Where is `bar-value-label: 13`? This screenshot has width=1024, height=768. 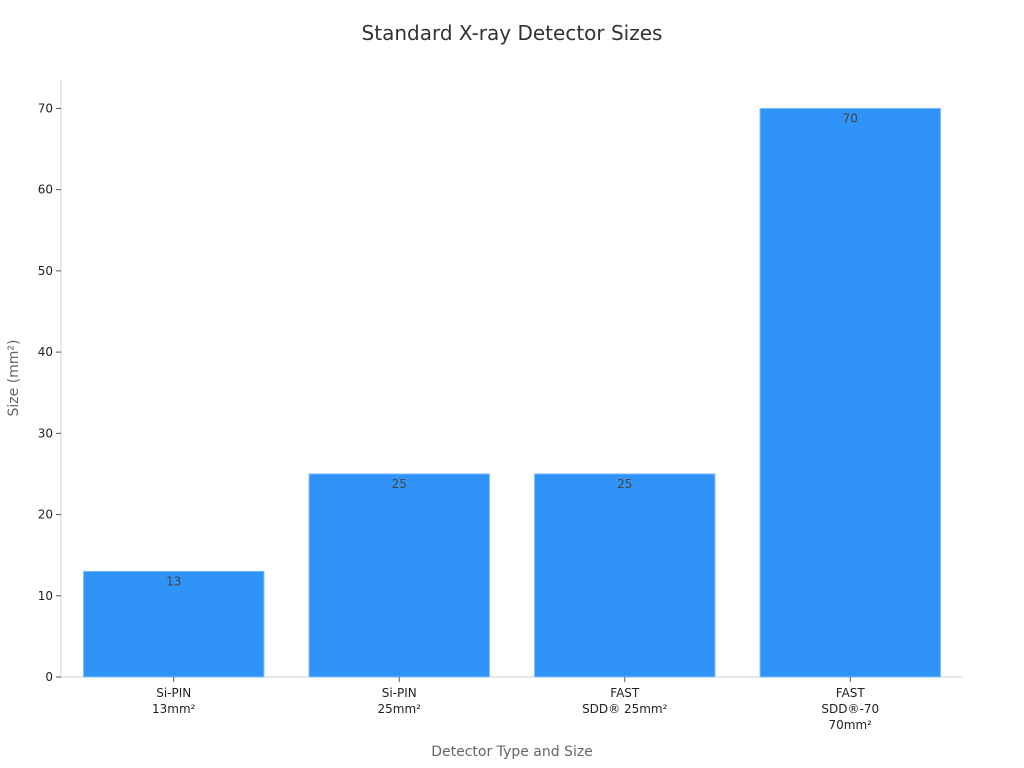
bar-value-label: 13 is located at coordinates (173, 581).